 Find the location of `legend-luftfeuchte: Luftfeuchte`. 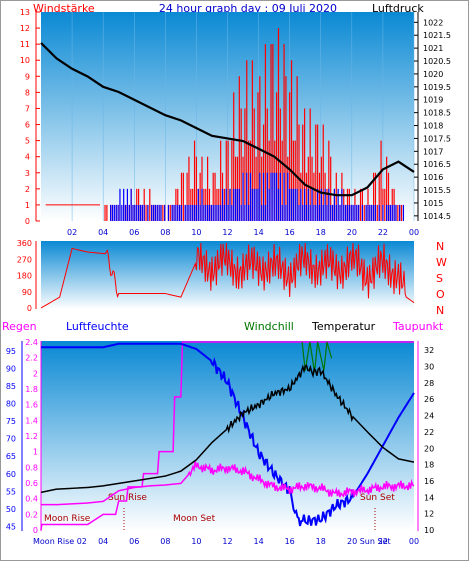

legend-luftfeuchte: Luftfeuchte is located at coordinates (97, 326).